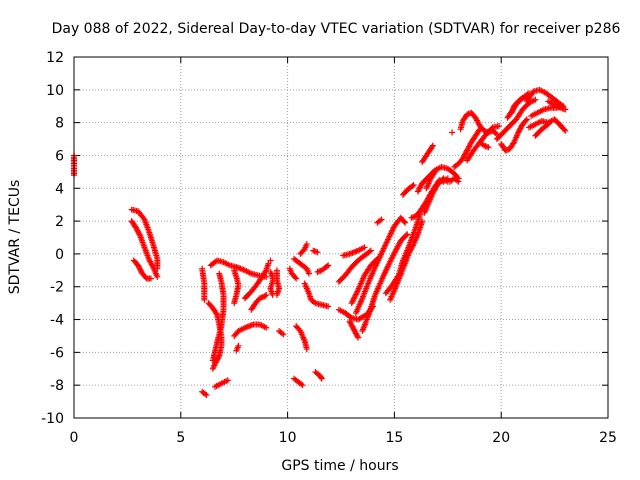 Image resolution: width=640 pixels, height=480 pixels. Describe the element at coordinates (180, 438) in the screenshot. I see `x-tick-label: 5` at that location.